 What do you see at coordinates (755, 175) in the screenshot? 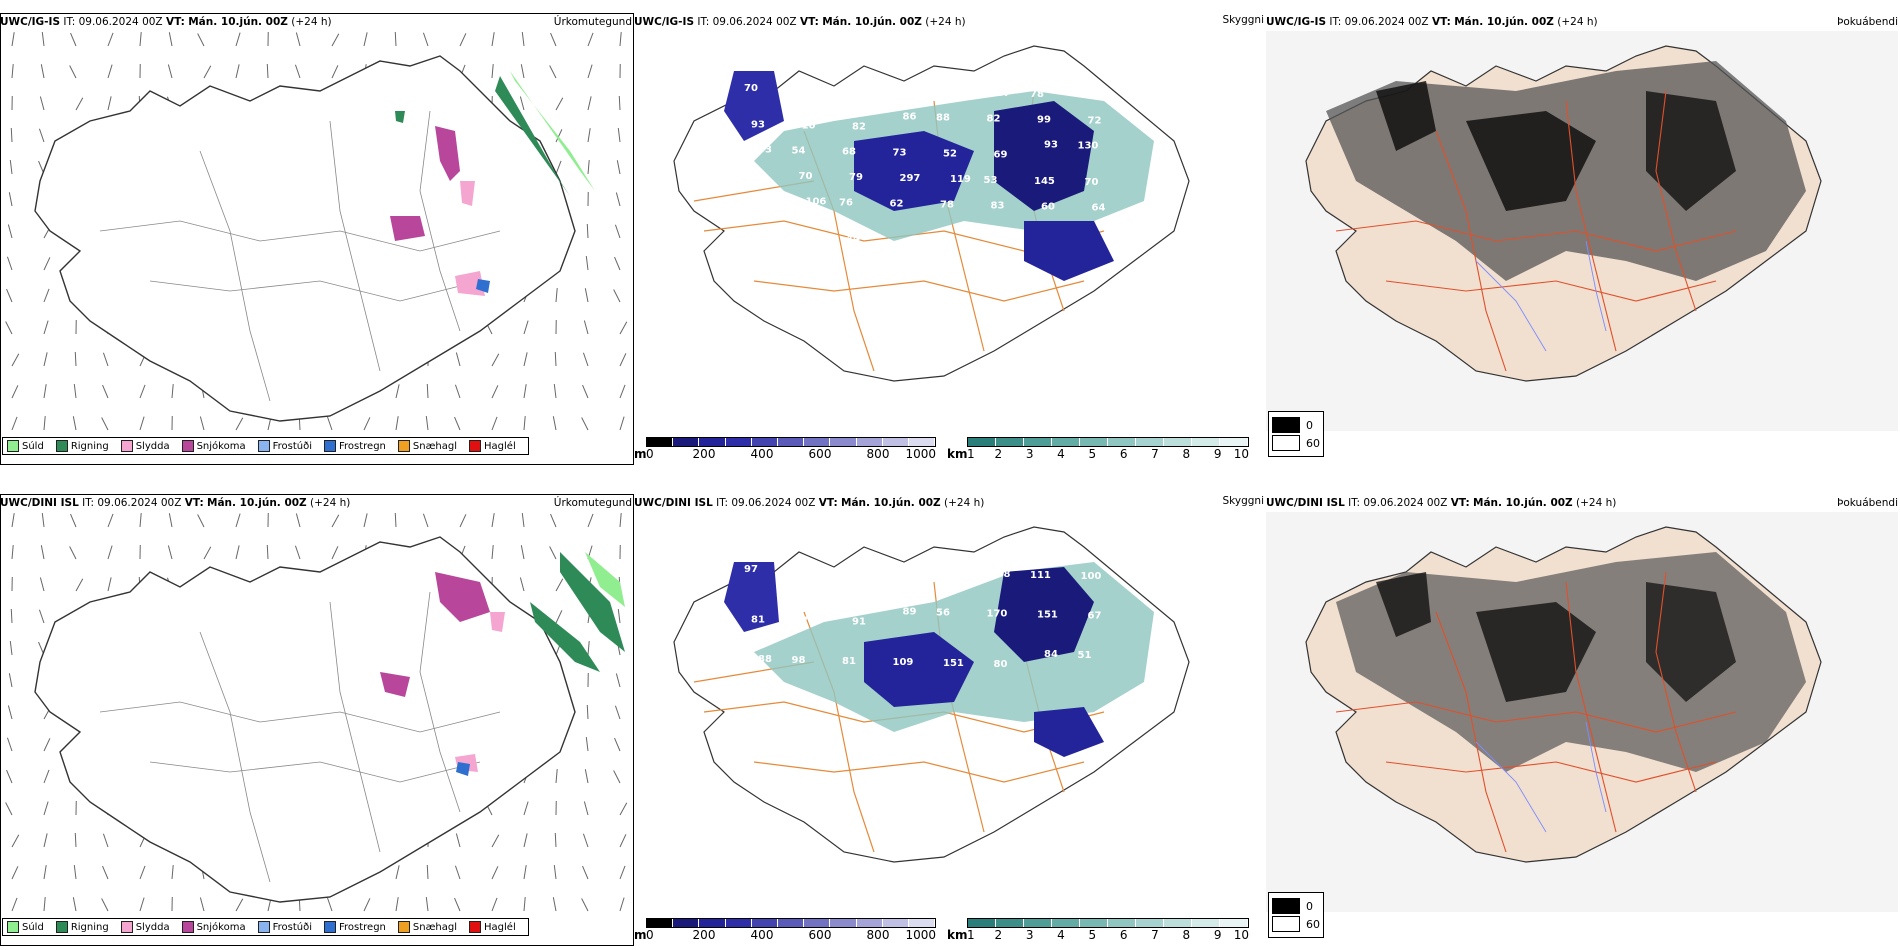
I see `cloud-base-label: 74` at bounding box center [755, 175].